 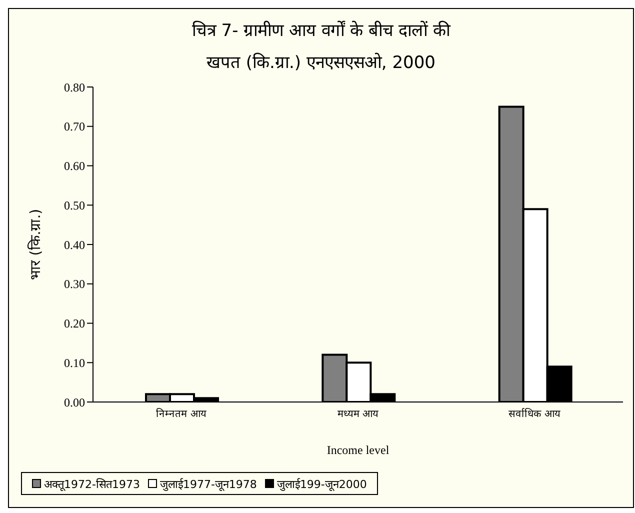 I want to click on y-axis-title: भार (कि.ग्रा.), so click(x=35, y=244).